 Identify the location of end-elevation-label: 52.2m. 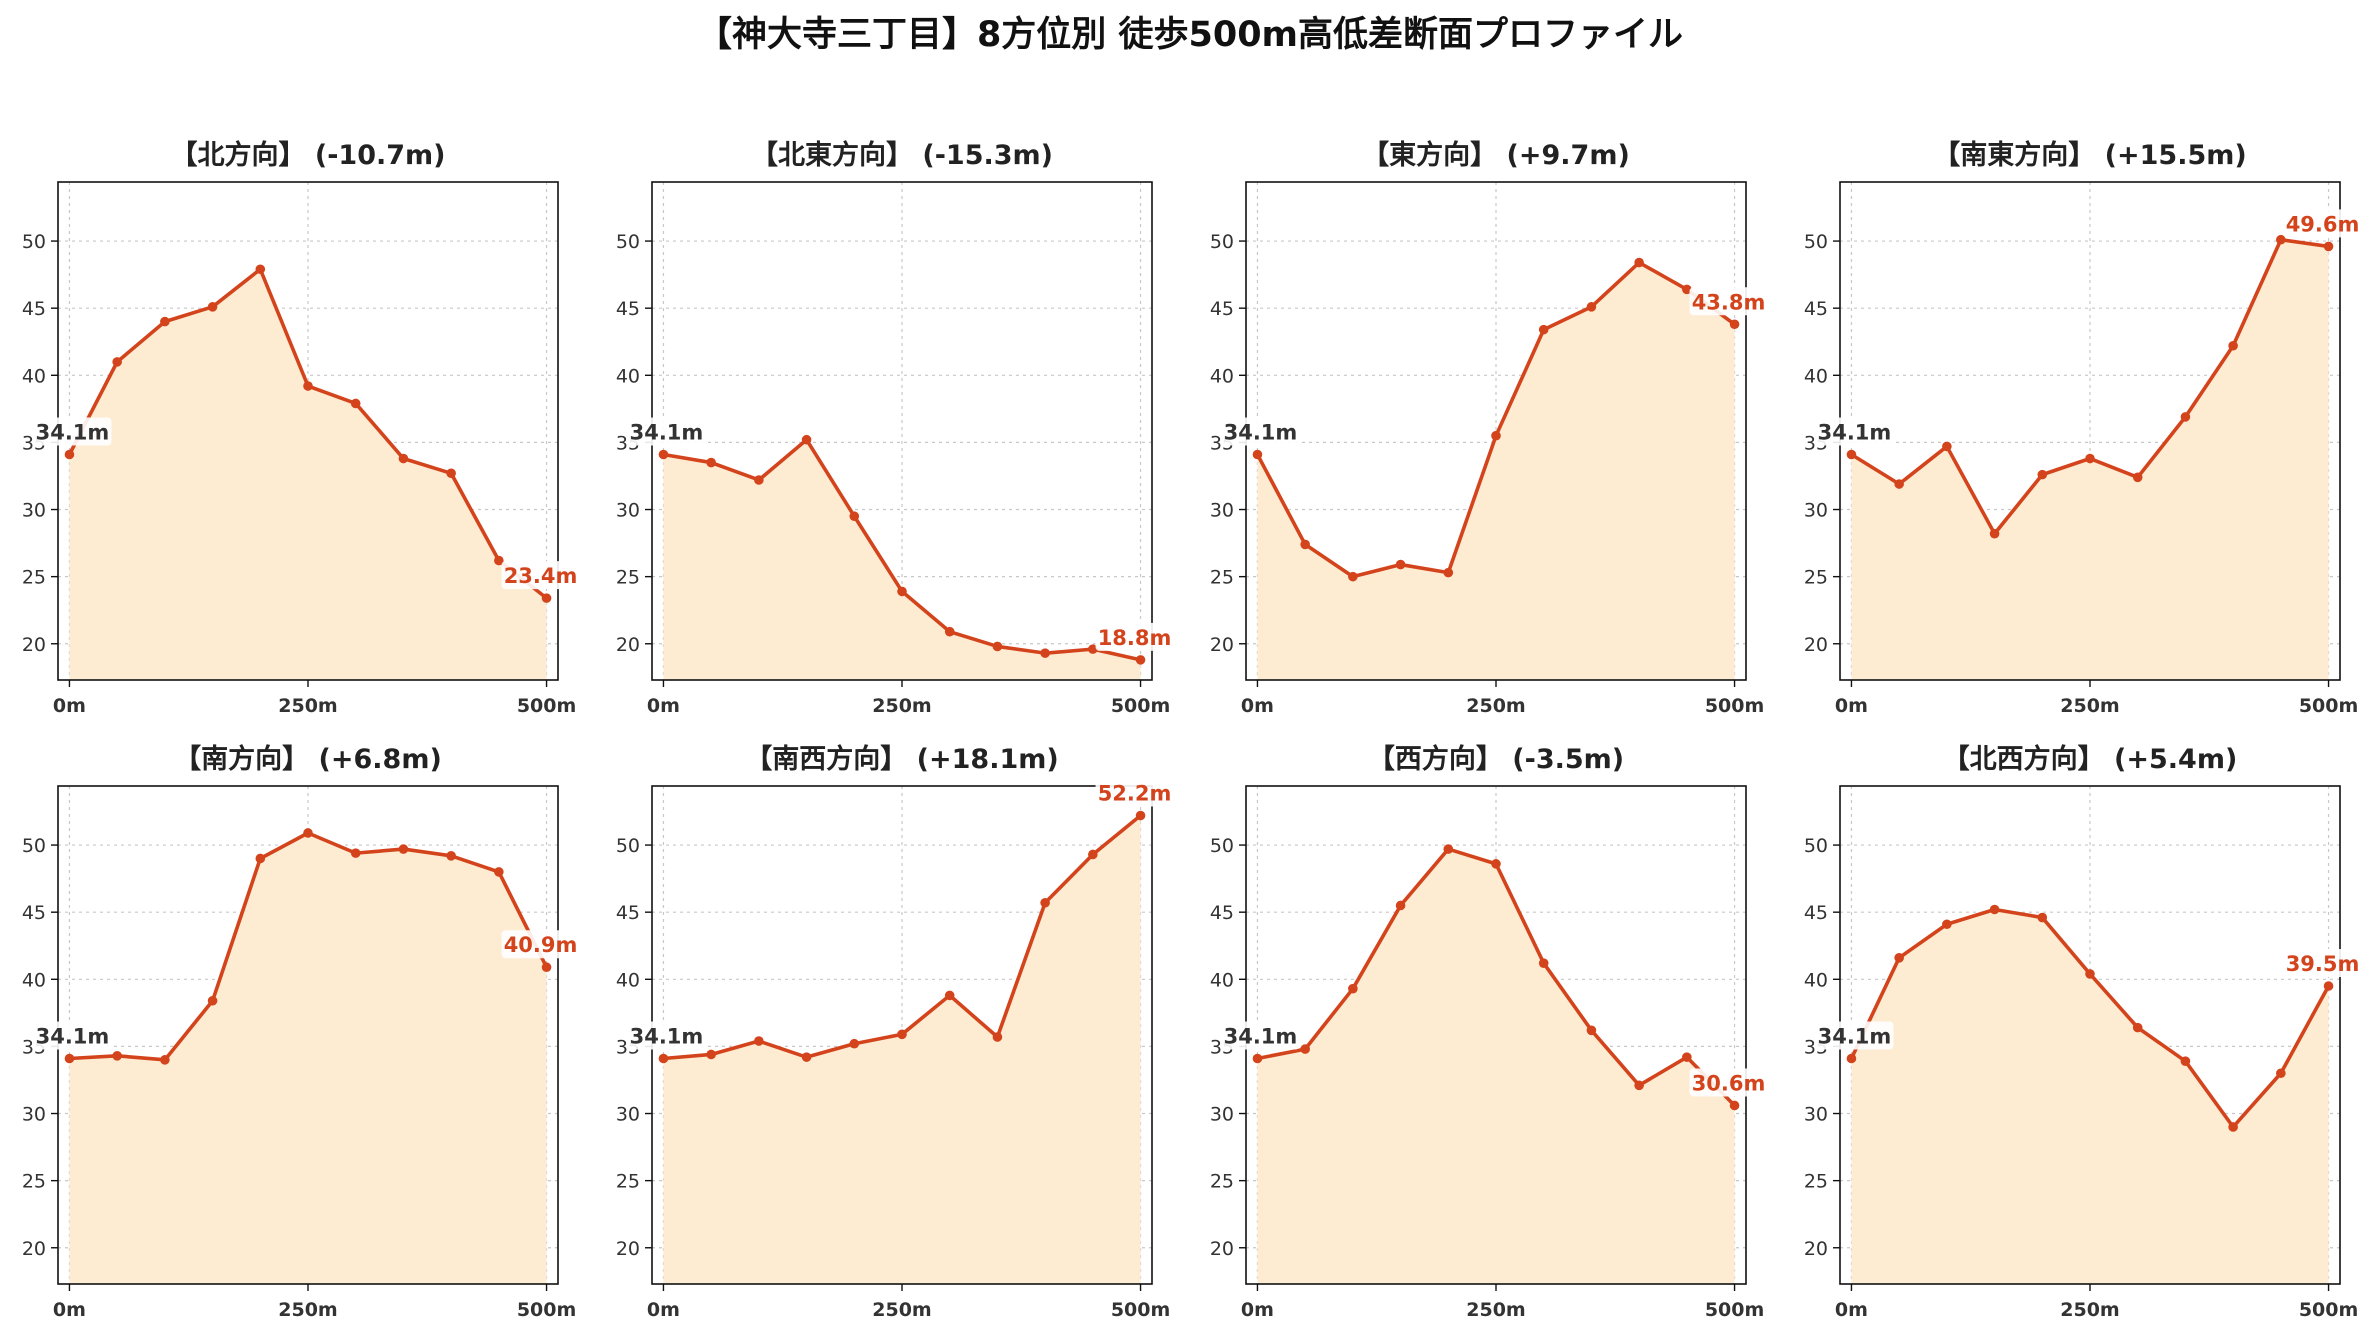
(1135, 794).